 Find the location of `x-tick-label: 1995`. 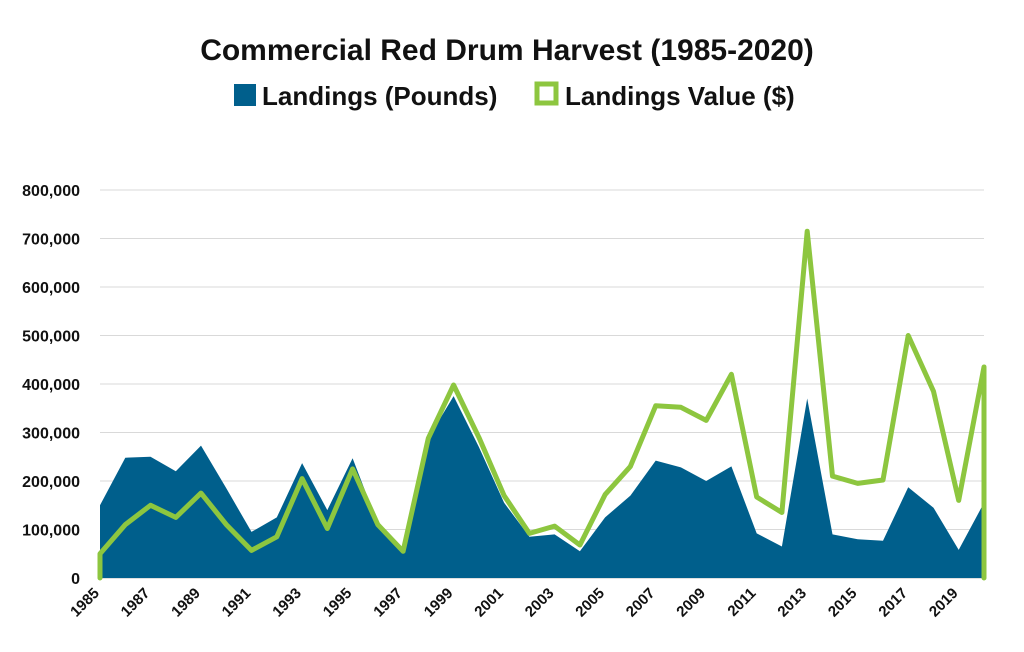

x-tick-label: 1995 is located at coordinates (338, 603).